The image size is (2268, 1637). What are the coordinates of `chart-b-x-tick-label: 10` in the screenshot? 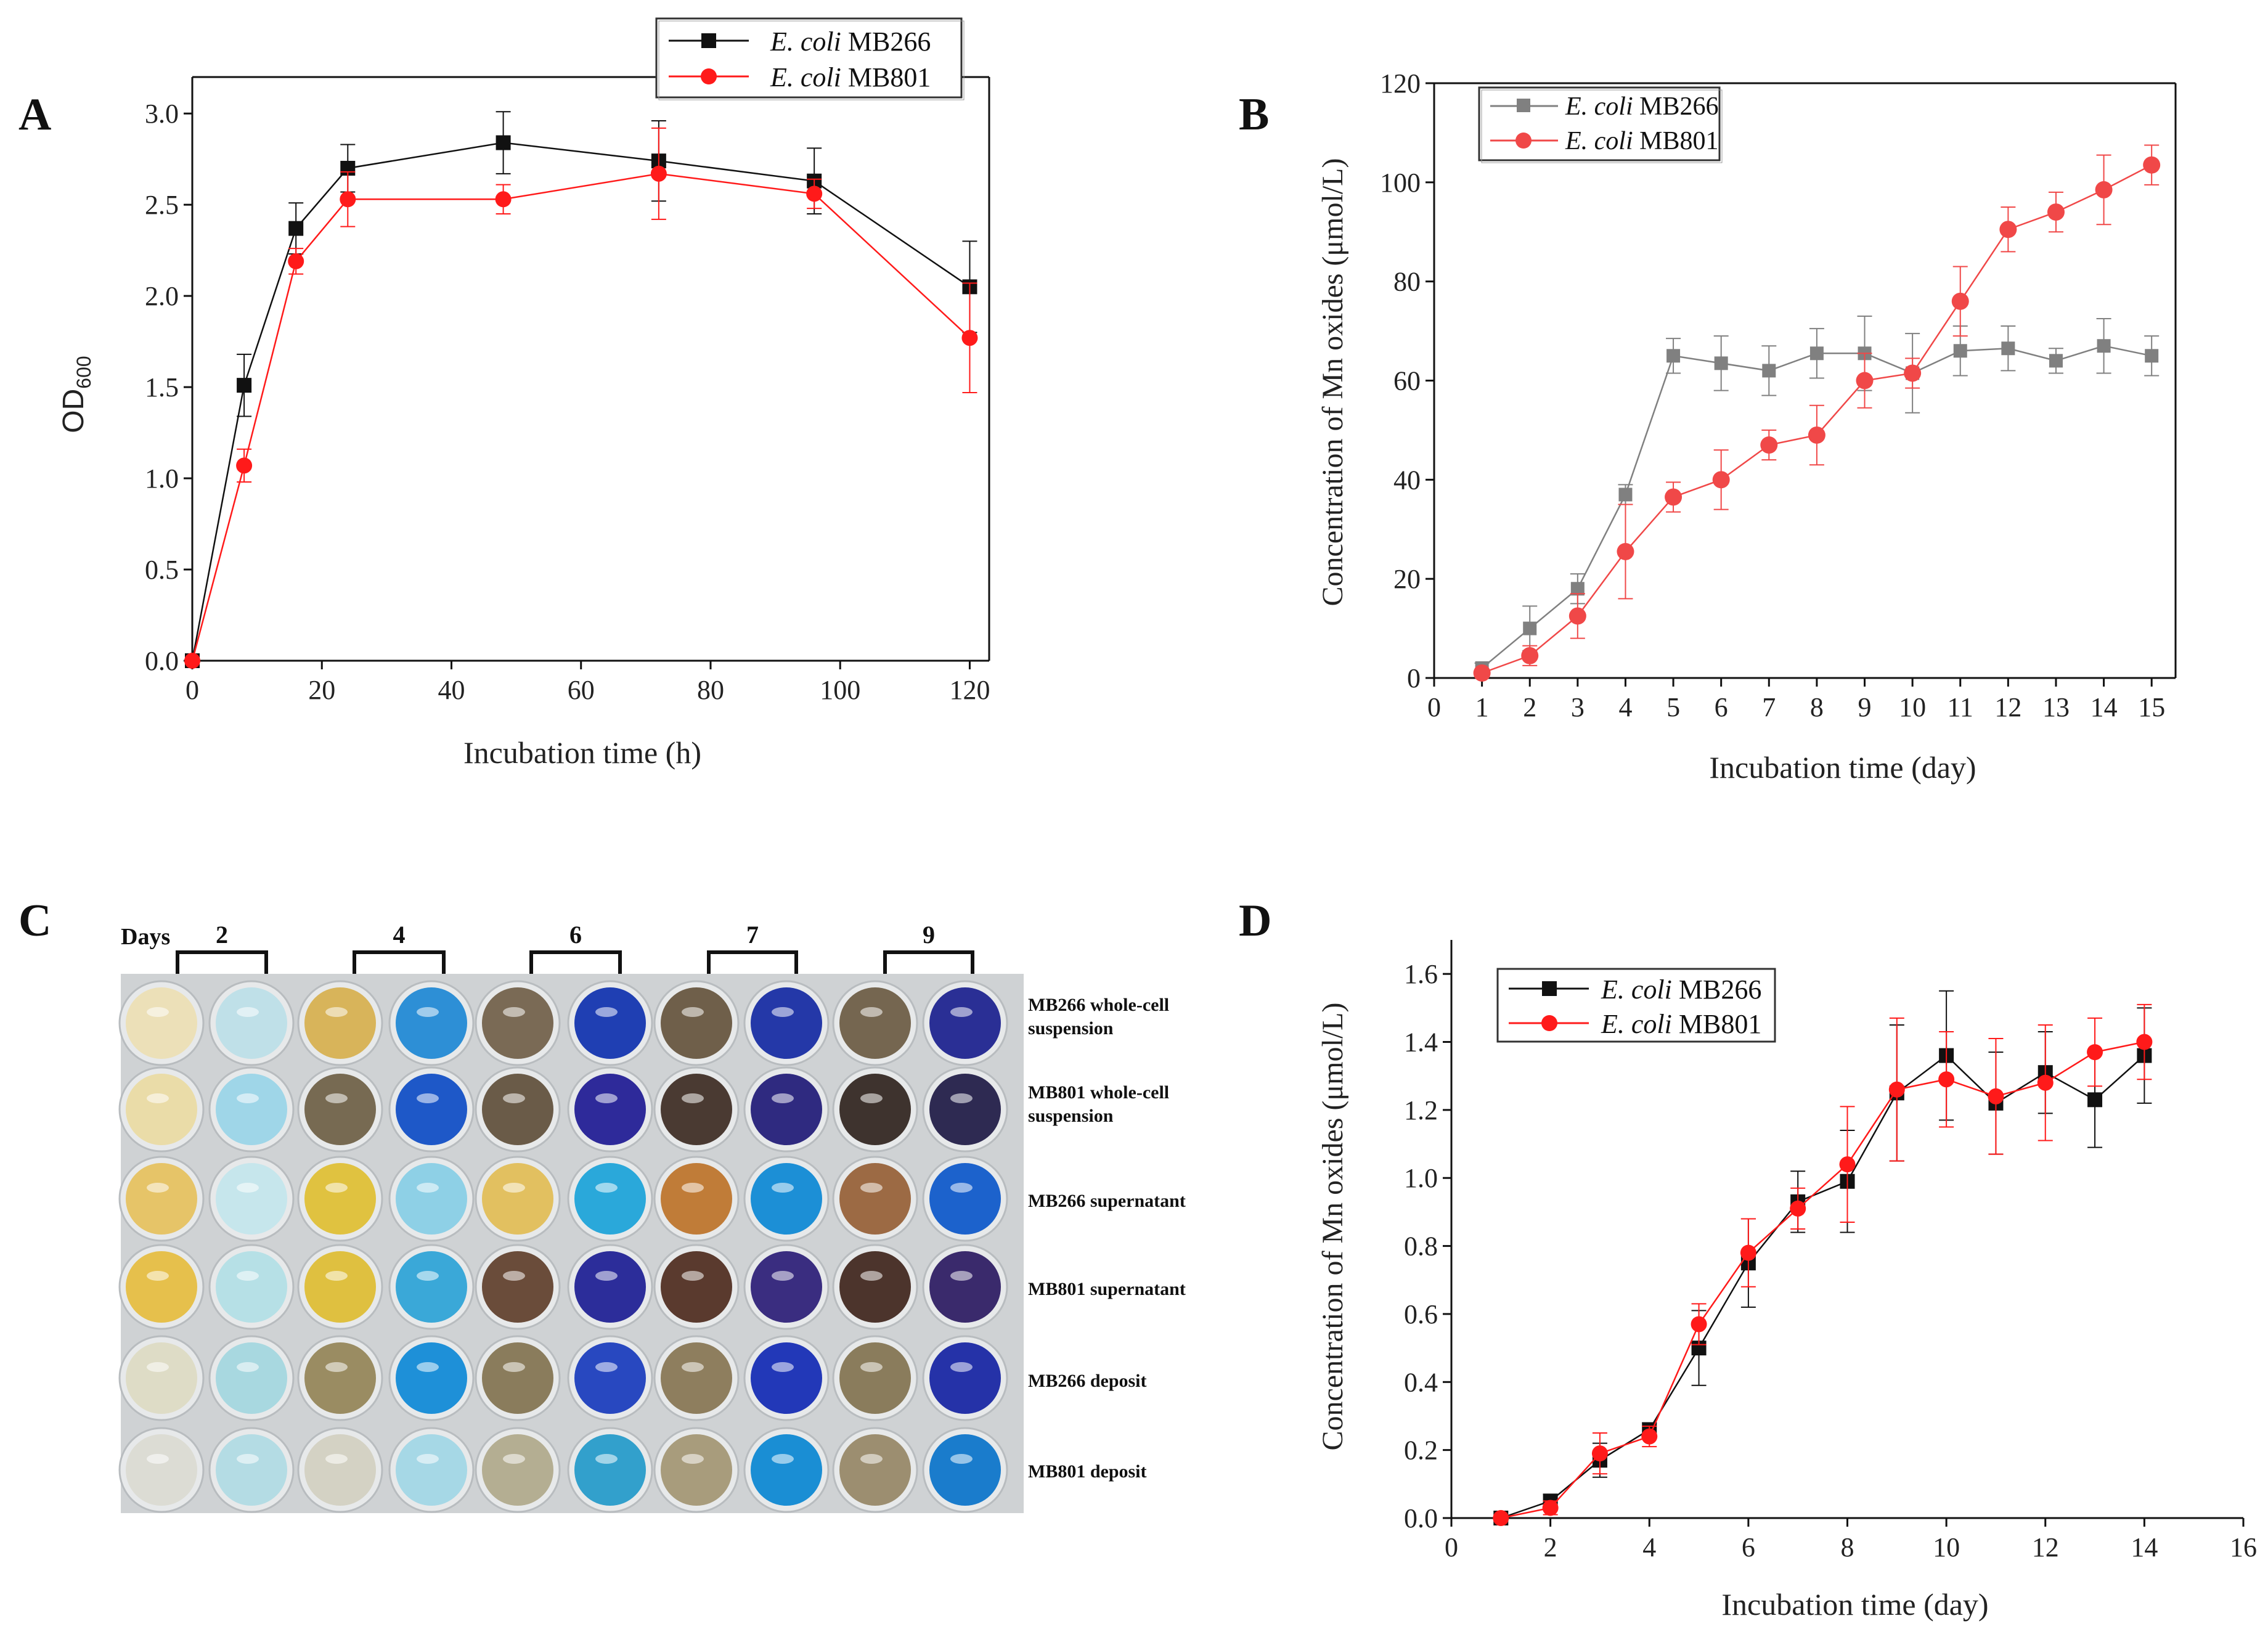 It's located at (1912, 707).